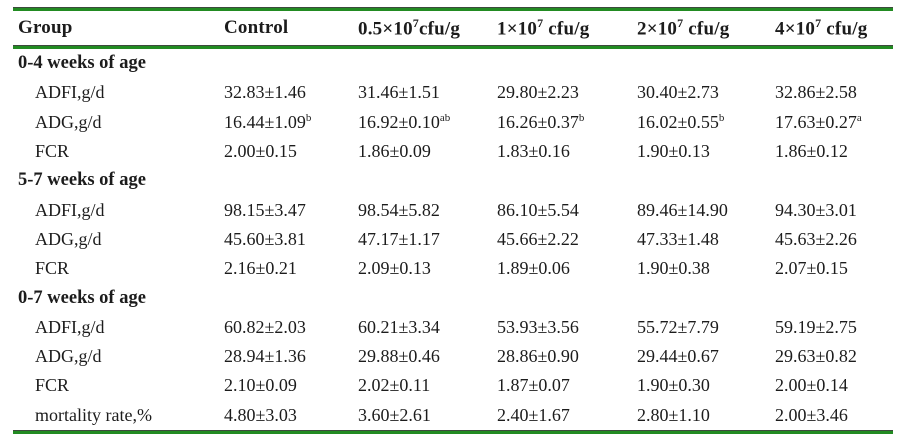 The width and height of the screenshot is (900, 443). Describe the element at coordinates (538, 92) in the screenshot. I see `value-cell: 29.80±2.23` at that location.